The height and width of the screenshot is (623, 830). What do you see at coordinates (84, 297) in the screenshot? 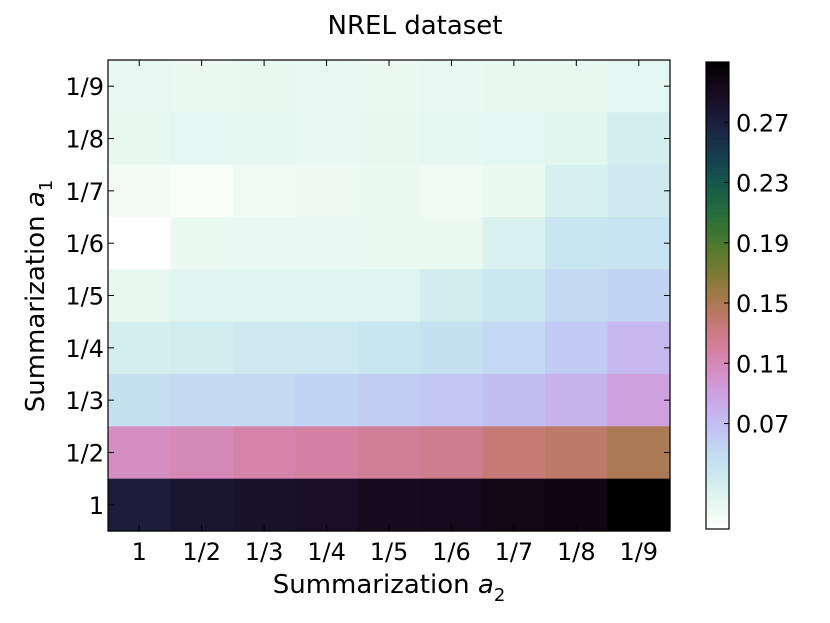
I see `y-tick-label: 1/5` at bounding box center [84, 297].